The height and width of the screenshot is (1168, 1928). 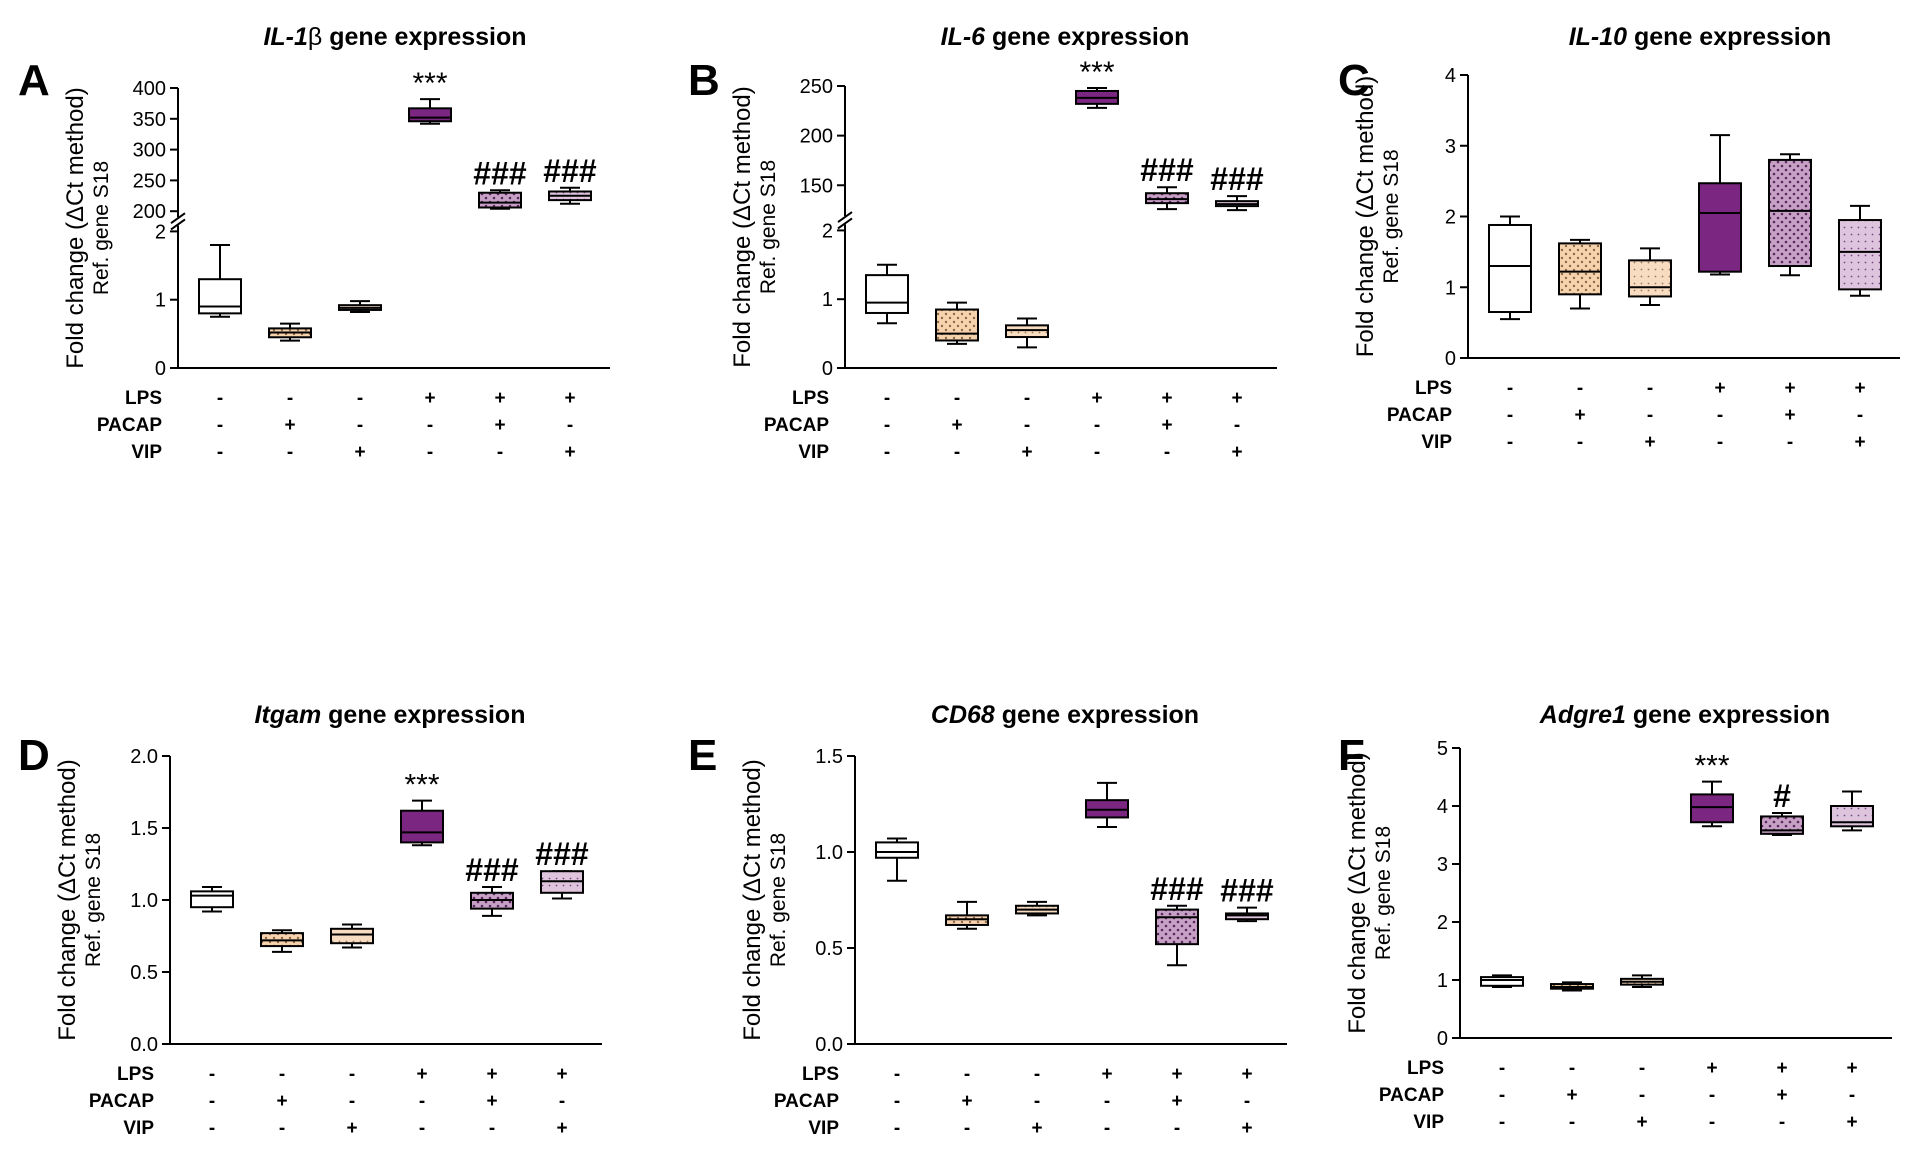 What do you see at coordinates (1177, 919) in the screenshot?
I see `box-E-5: ###` at bounding box center [1177, 919].